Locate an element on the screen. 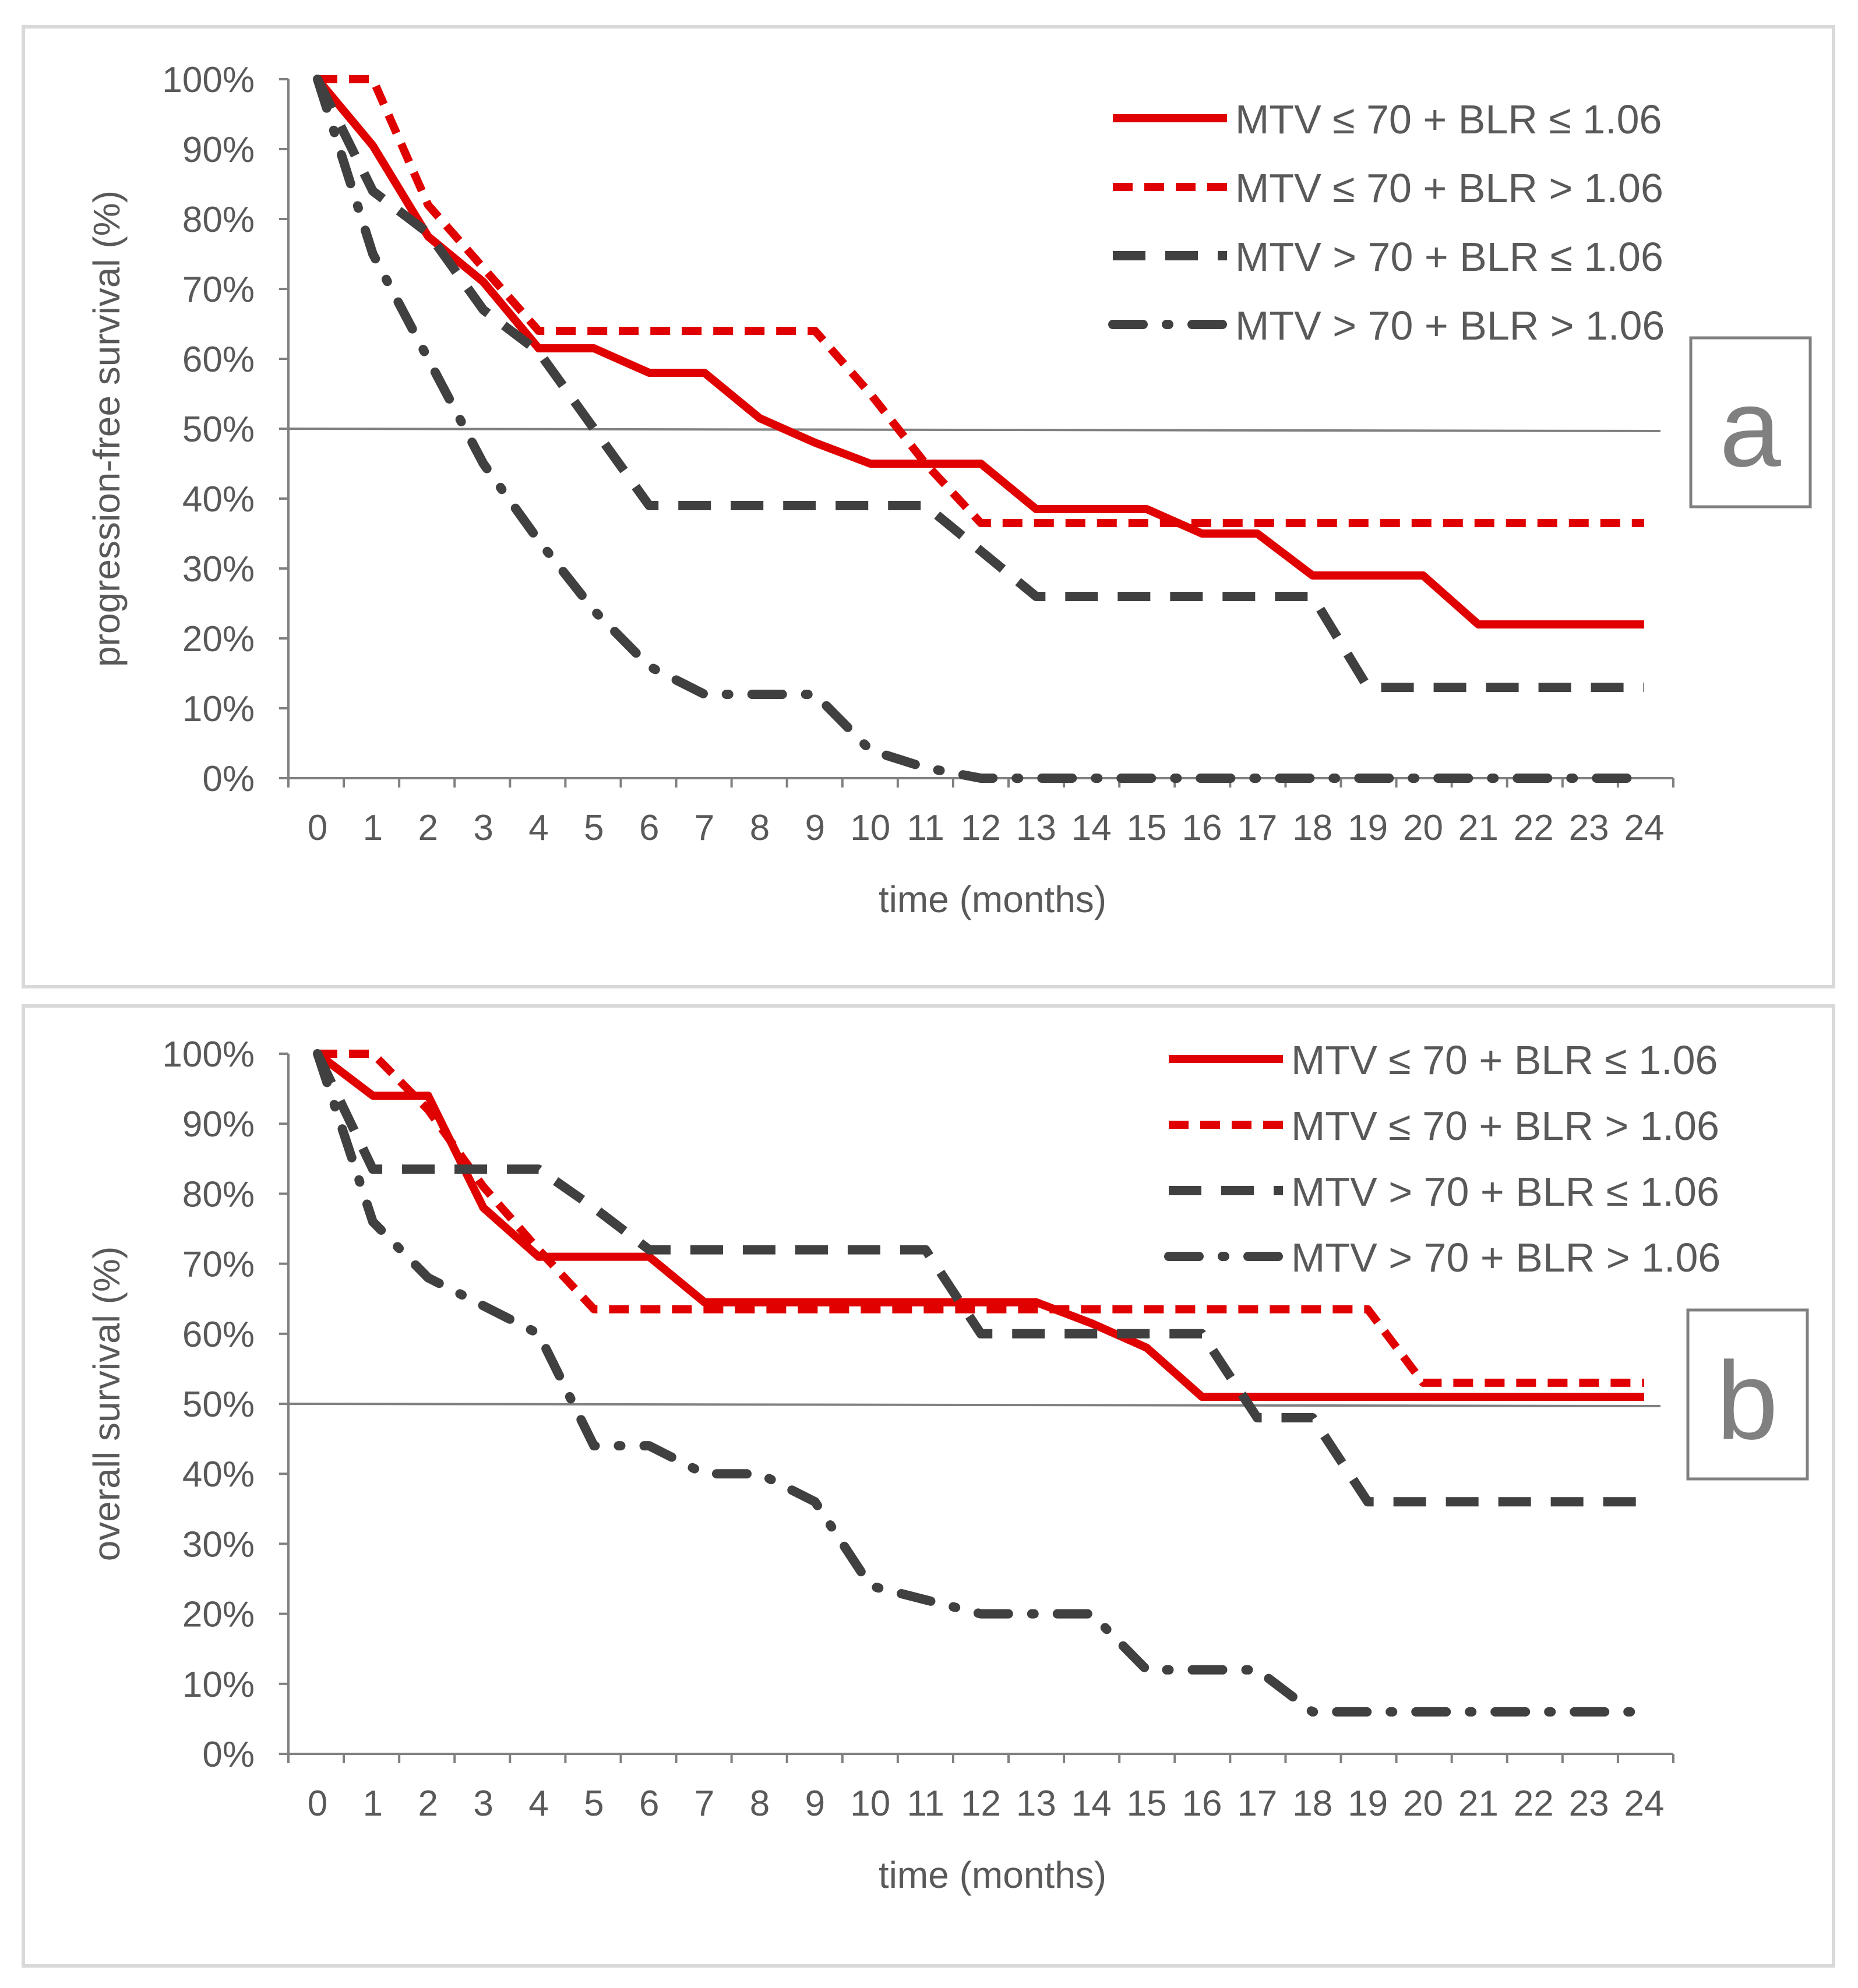 The width and height of the screenshot is (1858, 1988). panel-label: b is located at coordinates (1747, 1401).